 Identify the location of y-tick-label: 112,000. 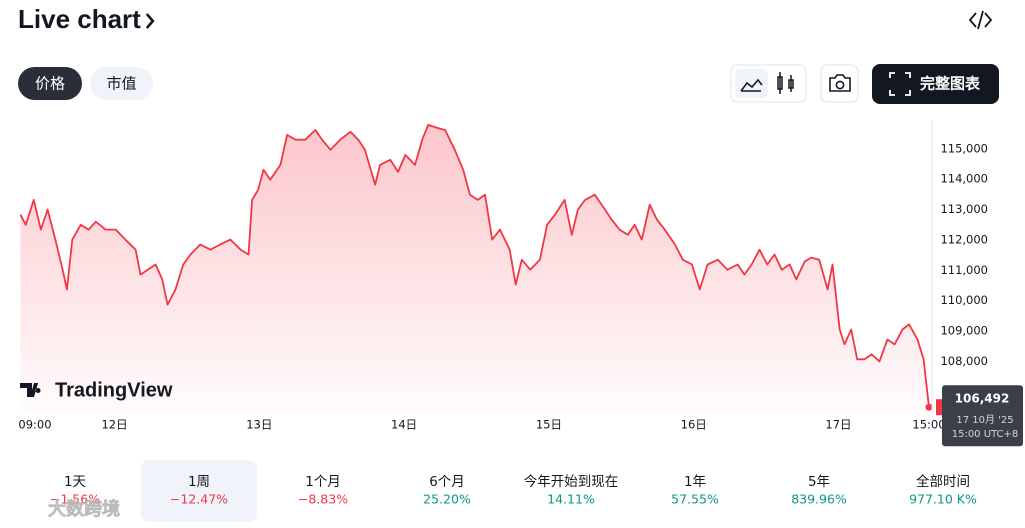
(964, 239).